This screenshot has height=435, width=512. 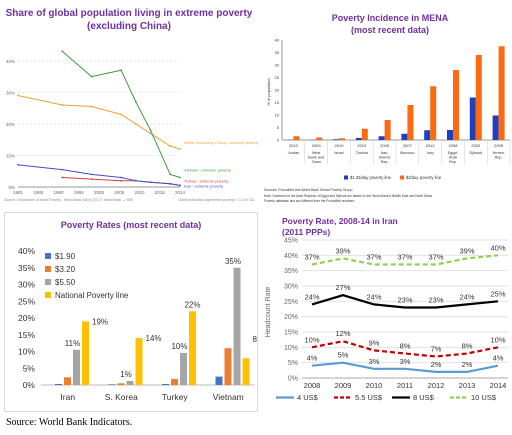 What do you see at coordinates (139, 192) in the screenshot?
I see `chart1-xtick: 2010` at bounding box center [139, 192].